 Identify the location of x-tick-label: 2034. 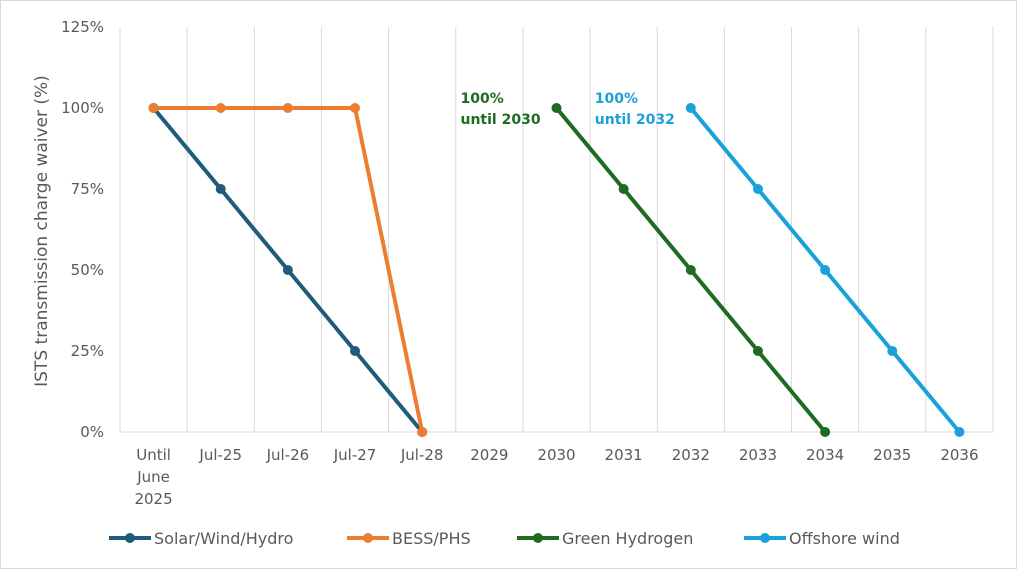
(825, 455).